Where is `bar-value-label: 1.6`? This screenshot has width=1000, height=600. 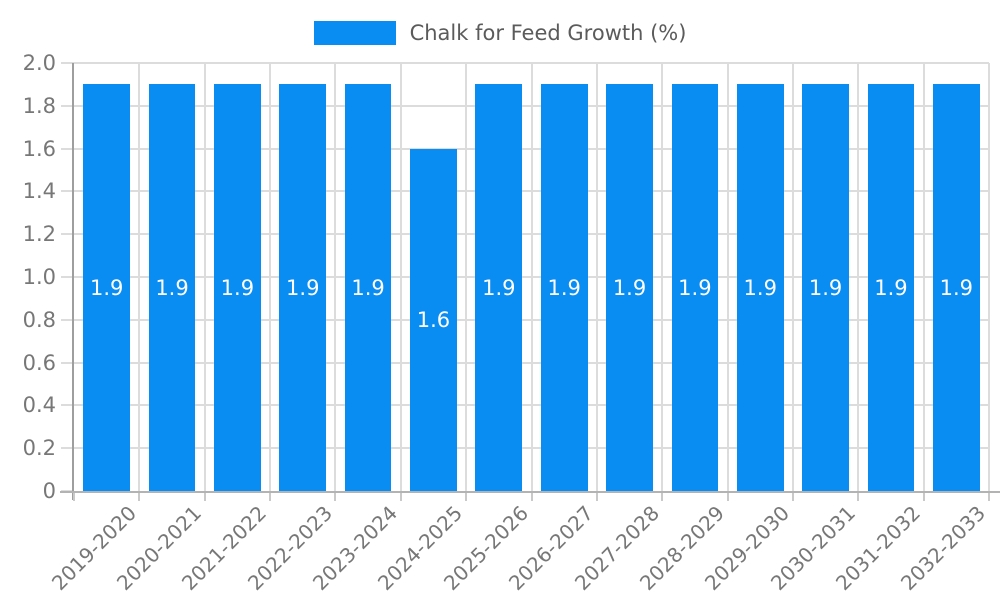 bar-value-label: 1.6 is located at coordinates (433, 319).